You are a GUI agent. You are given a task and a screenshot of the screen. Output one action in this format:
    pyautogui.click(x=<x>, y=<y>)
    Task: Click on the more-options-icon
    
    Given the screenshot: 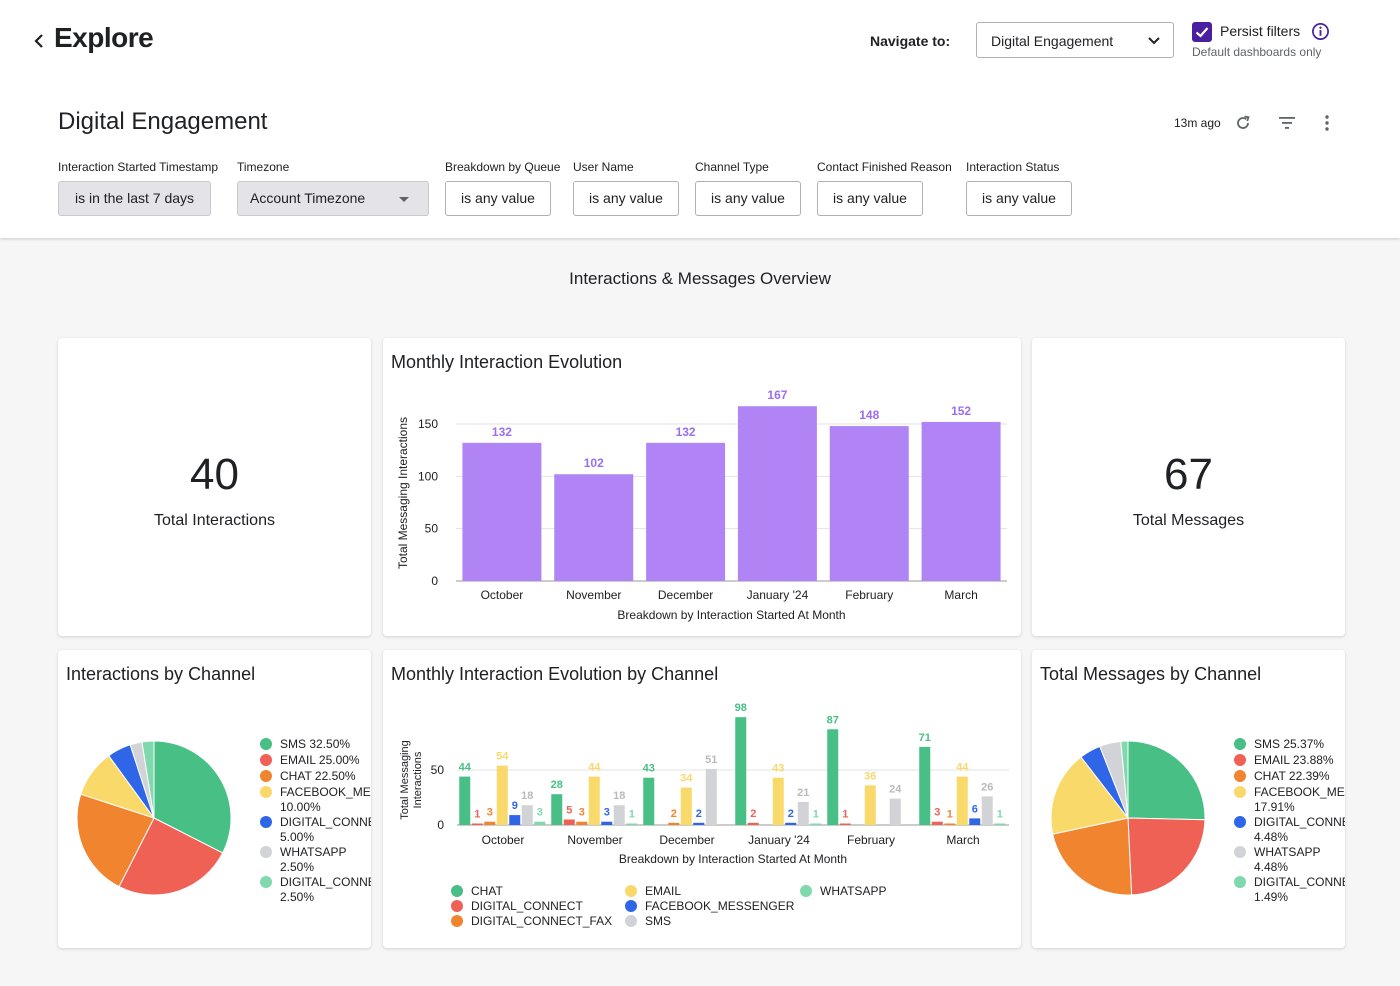 What is the action you would take?
    pyautogui.click(x=1327, y=123)
    